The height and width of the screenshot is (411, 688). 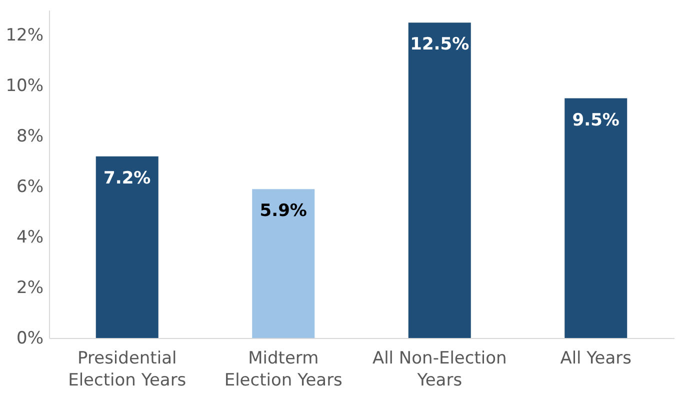 What do you see at coordinates (30, 187) in the screenshot?
I see `y-tick-label: 6%` at bounding box center [30, 187].